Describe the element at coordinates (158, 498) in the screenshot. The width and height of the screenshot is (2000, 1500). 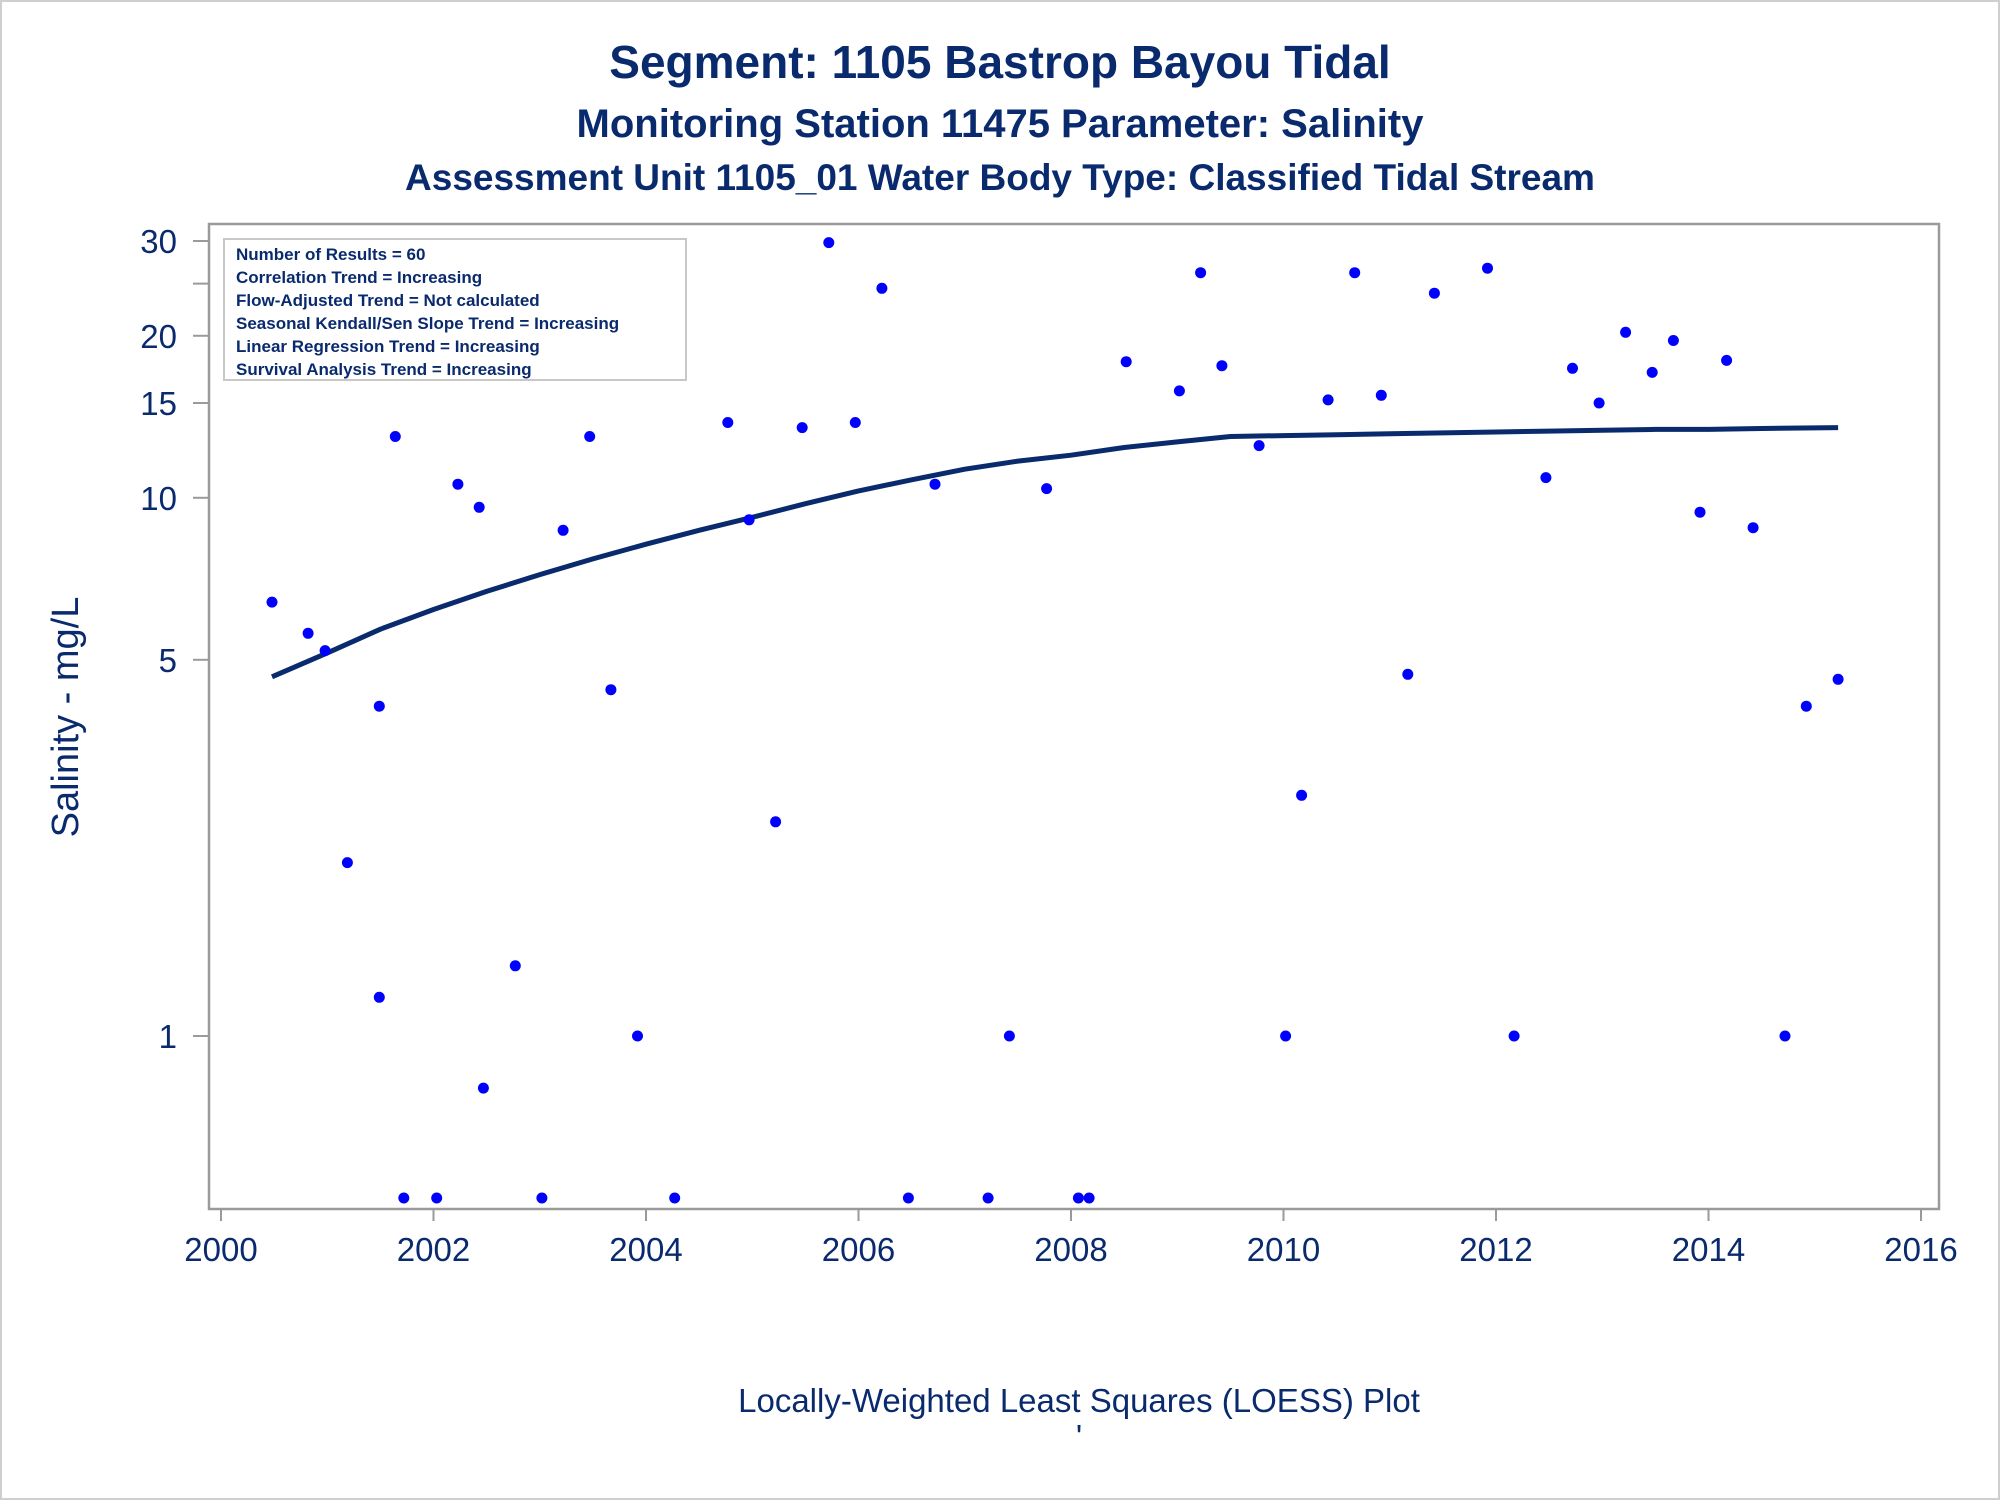
I see `y-tick-label: 10` at that location.